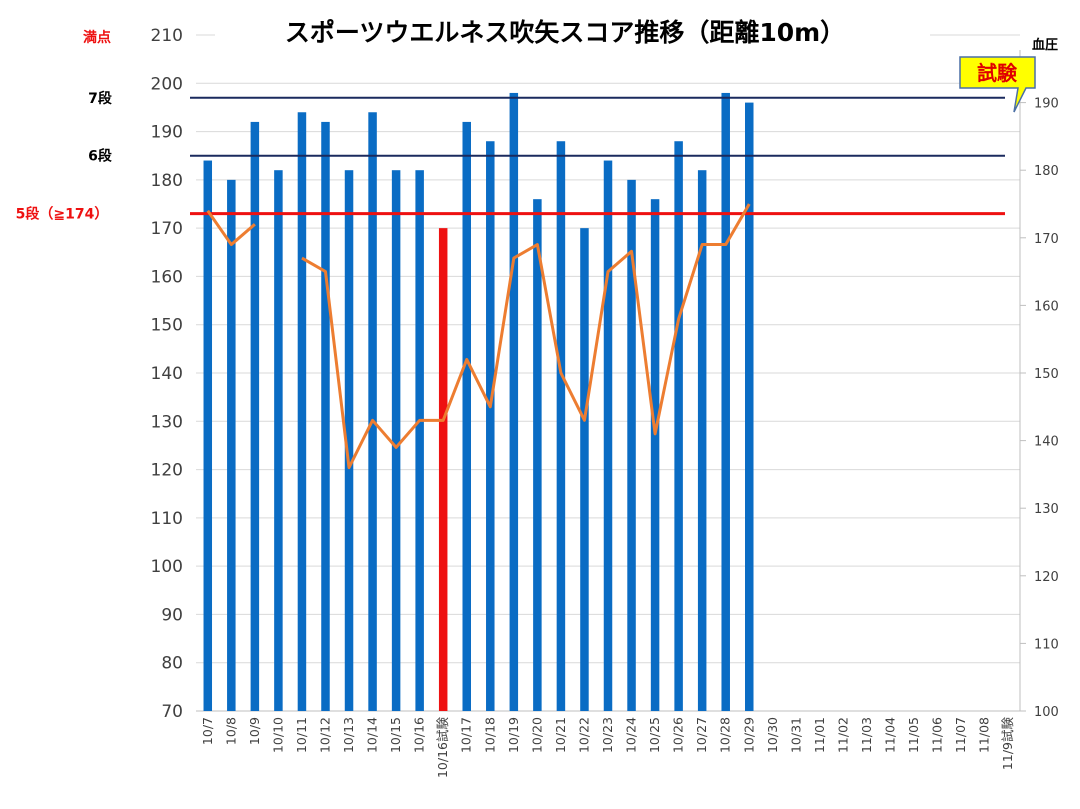 Image resolution: width=1080 pixels, height=809 pixels. I want to click on x-tick-label: 10/31, so click(795, 735).